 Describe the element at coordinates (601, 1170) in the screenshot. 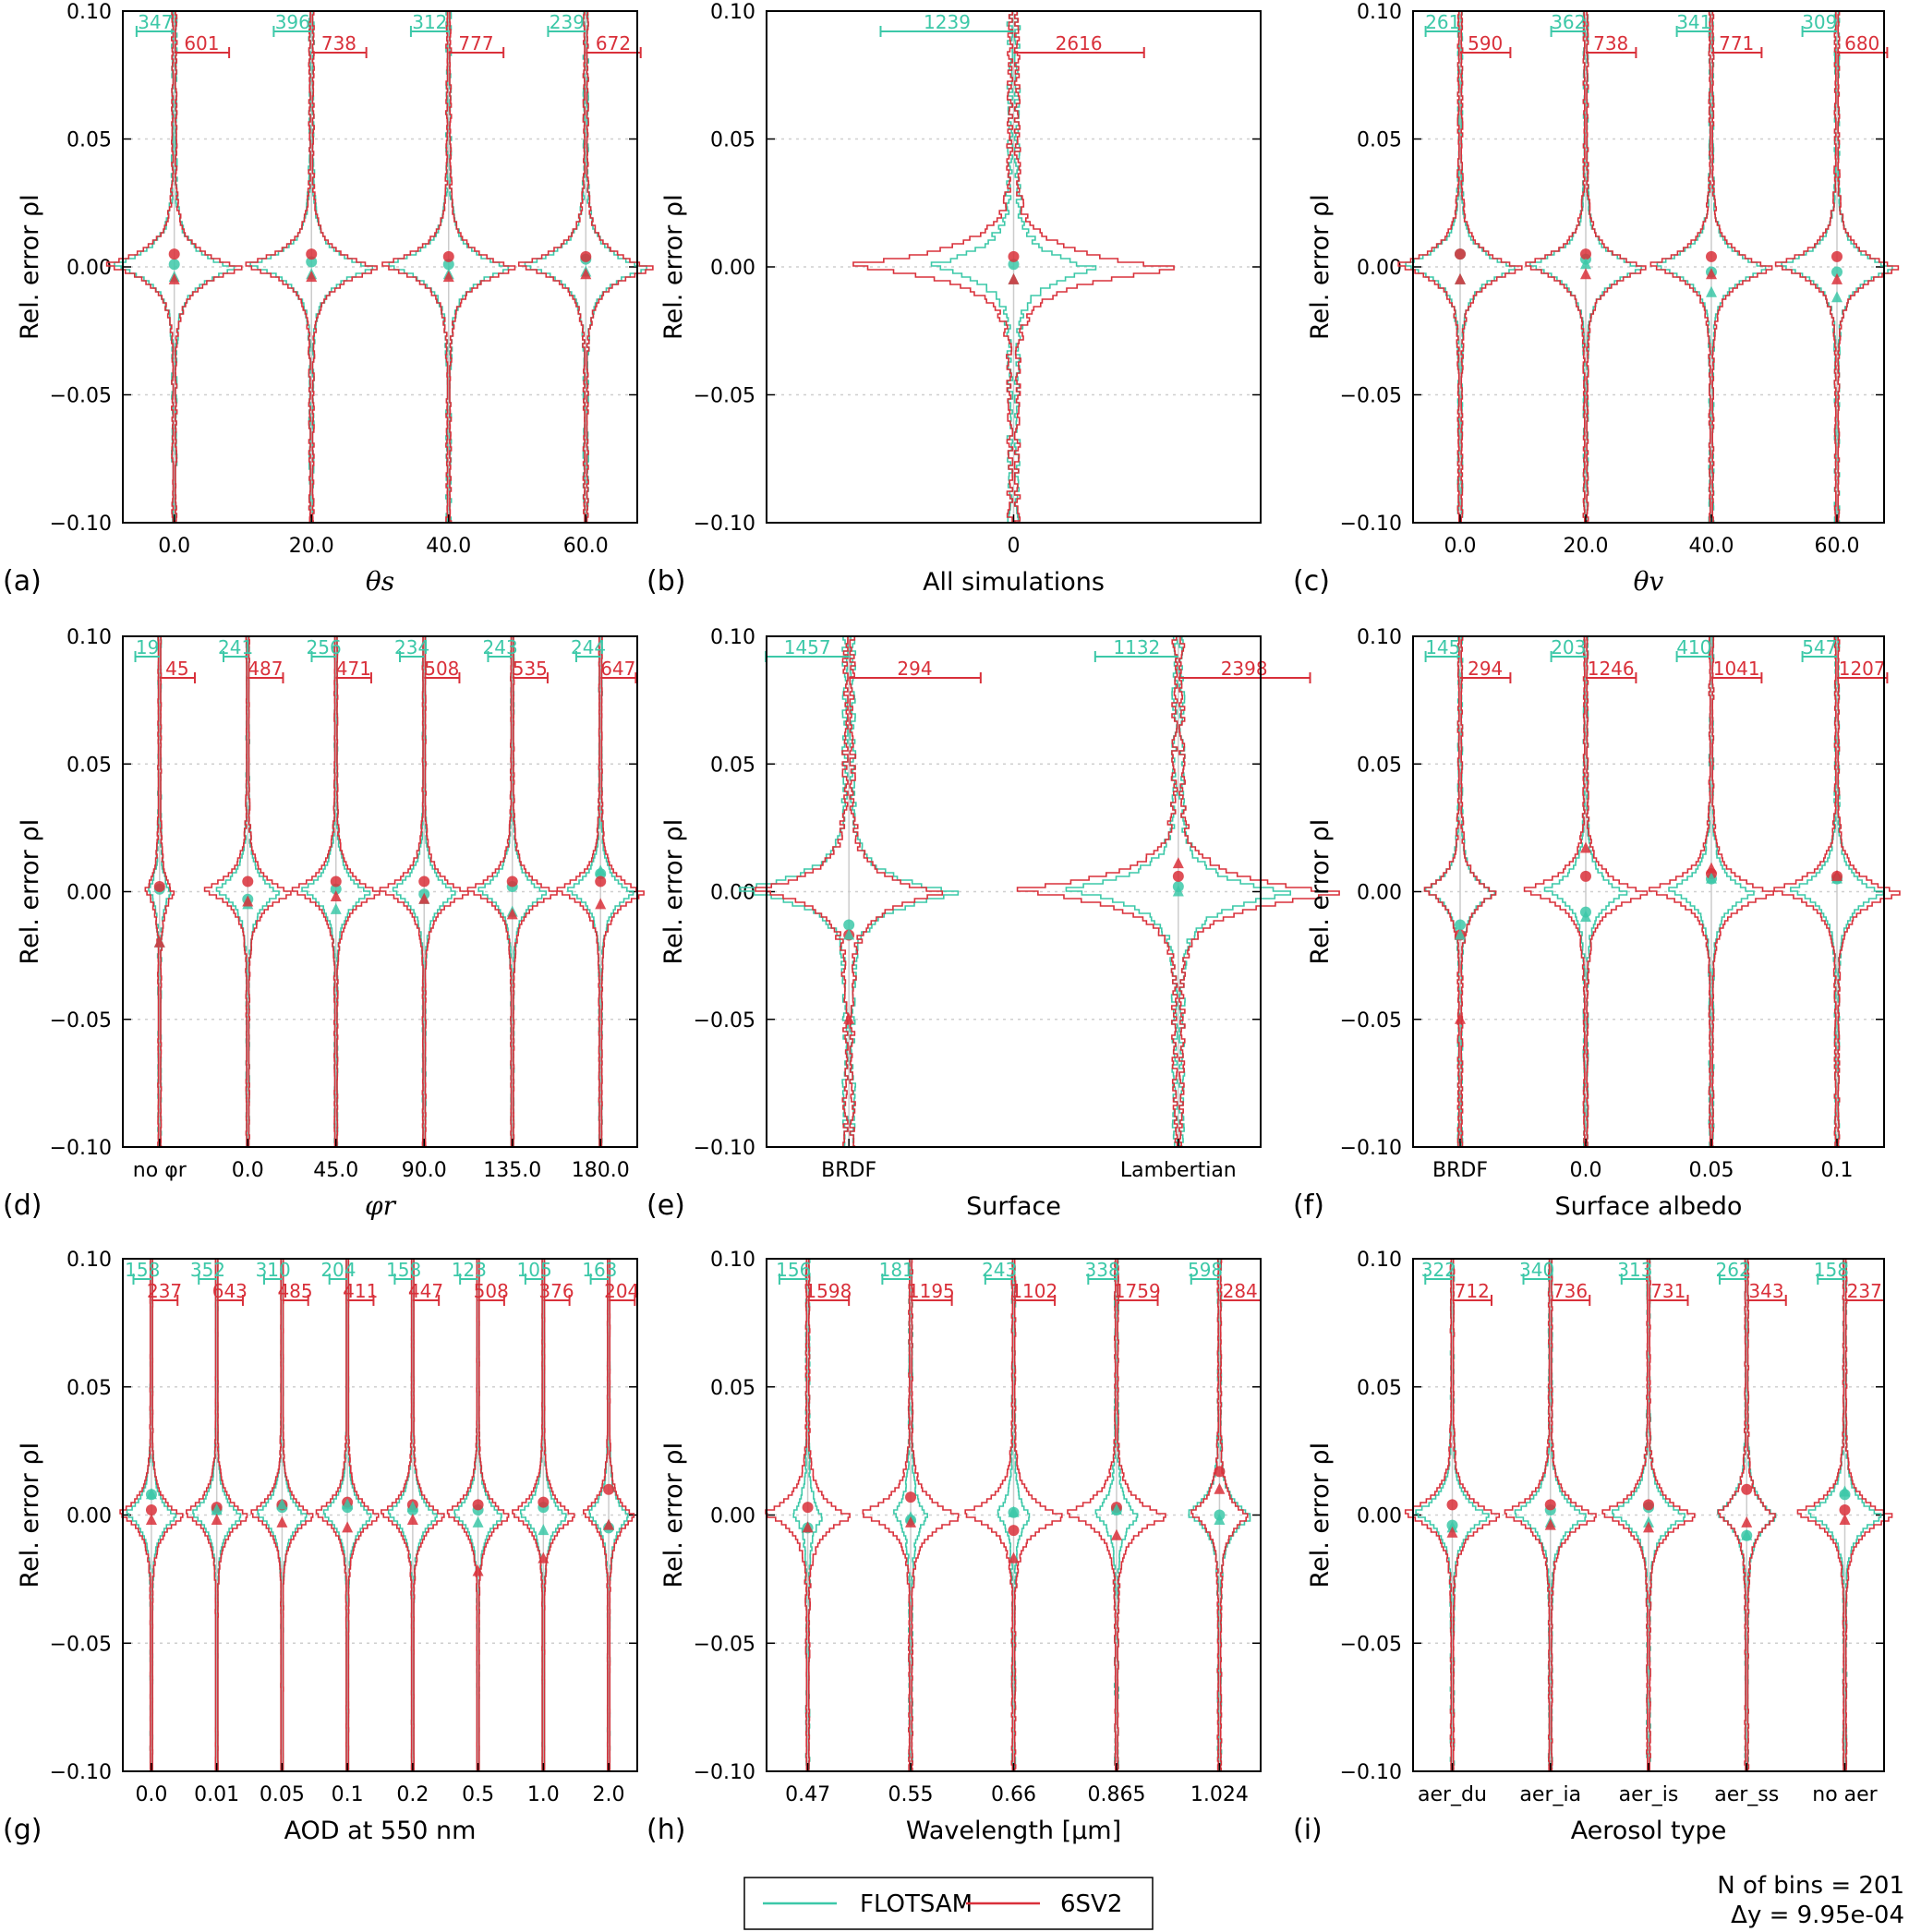

I see `xtick-label: 180.0` at that location.